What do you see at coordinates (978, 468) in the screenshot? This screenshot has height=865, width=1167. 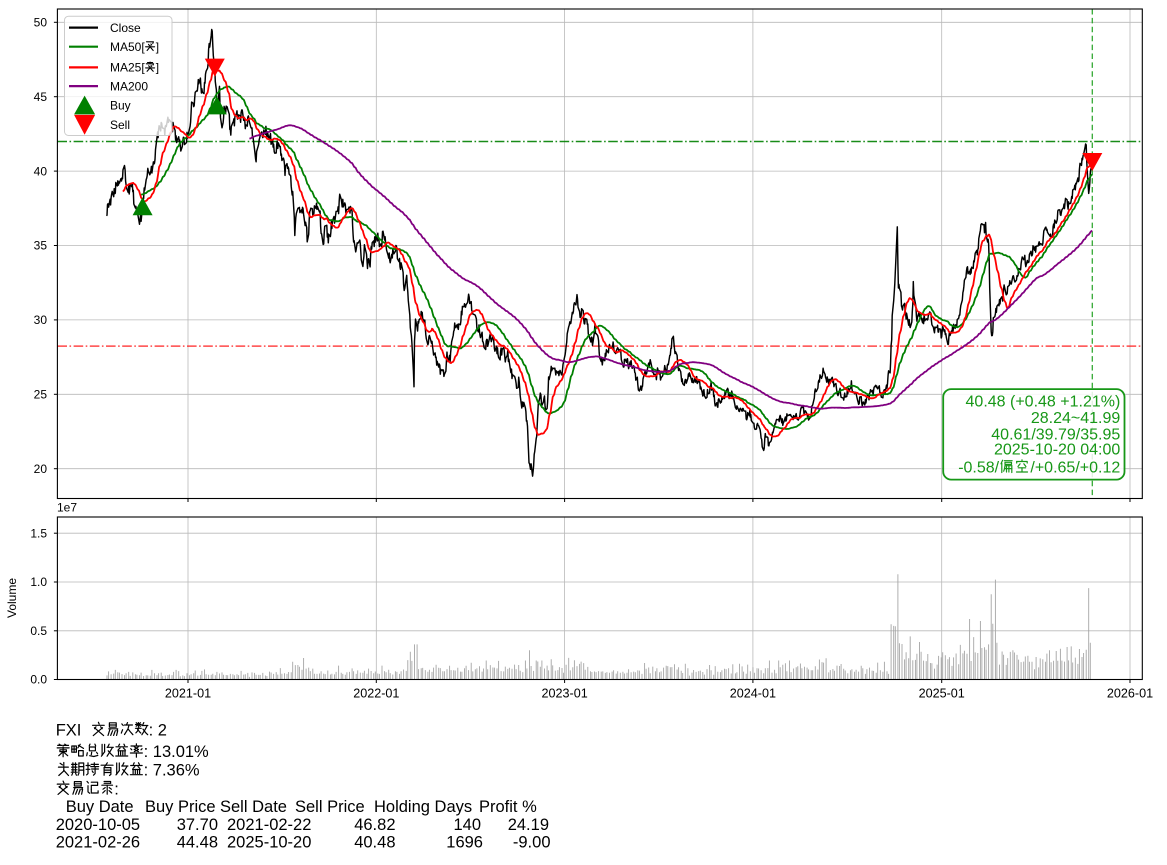 I see `svg-text: -0.58/` at bounding box center [978, 468].